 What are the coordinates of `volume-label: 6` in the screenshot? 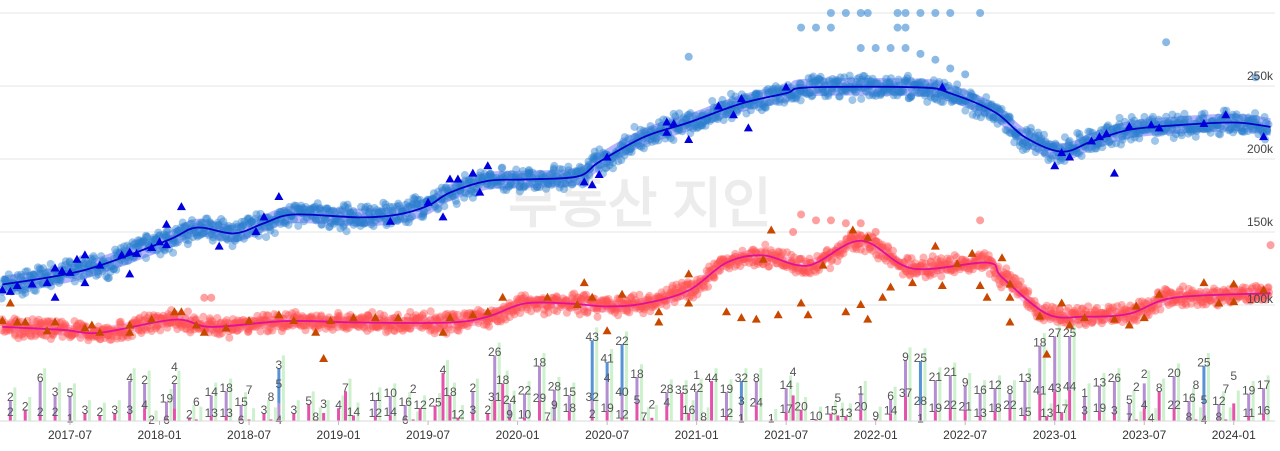 It's located at (241, 420).